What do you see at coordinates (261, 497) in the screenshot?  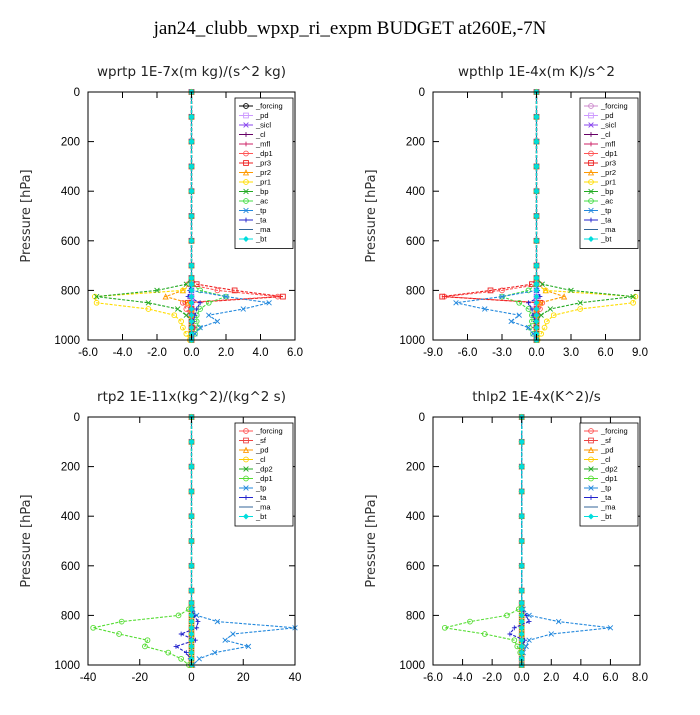 I see `legend-label: _ta` at bounding box center [261, 497].